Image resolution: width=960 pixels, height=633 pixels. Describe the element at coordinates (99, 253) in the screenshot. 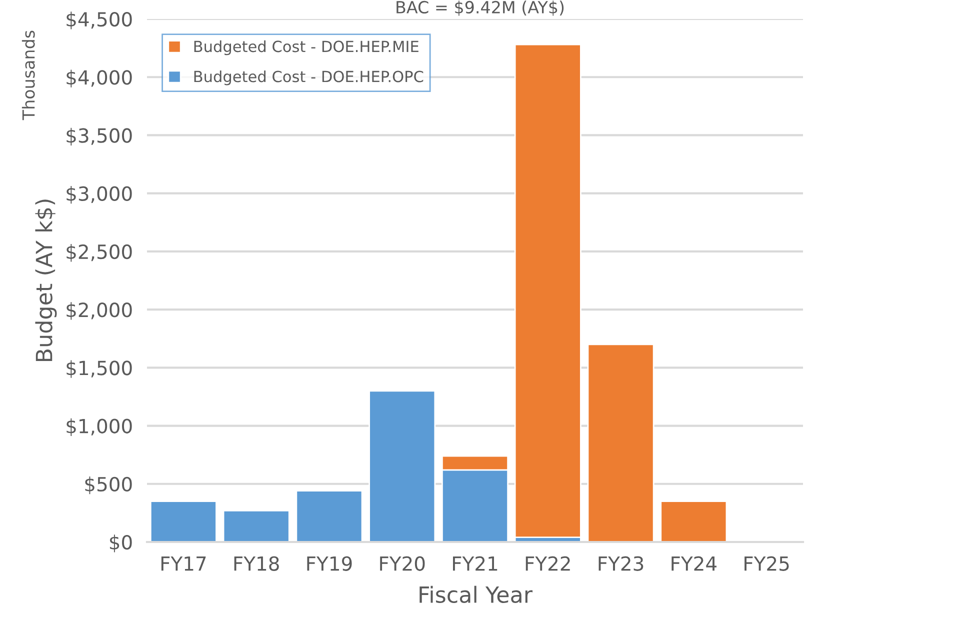

I see `y-tick-label: $2,500` at that location.